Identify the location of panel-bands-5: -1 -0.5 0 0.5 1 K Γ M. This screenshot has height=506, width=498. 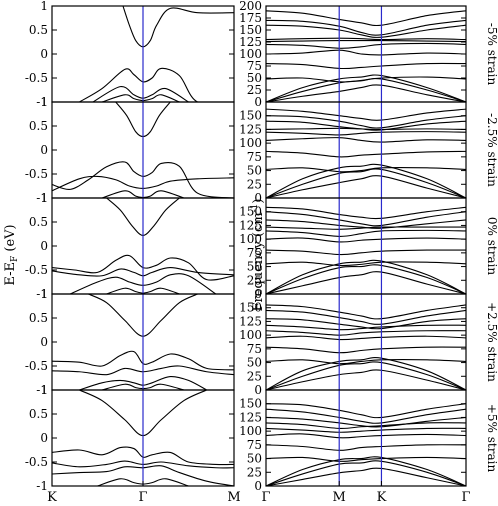
(133, 444).